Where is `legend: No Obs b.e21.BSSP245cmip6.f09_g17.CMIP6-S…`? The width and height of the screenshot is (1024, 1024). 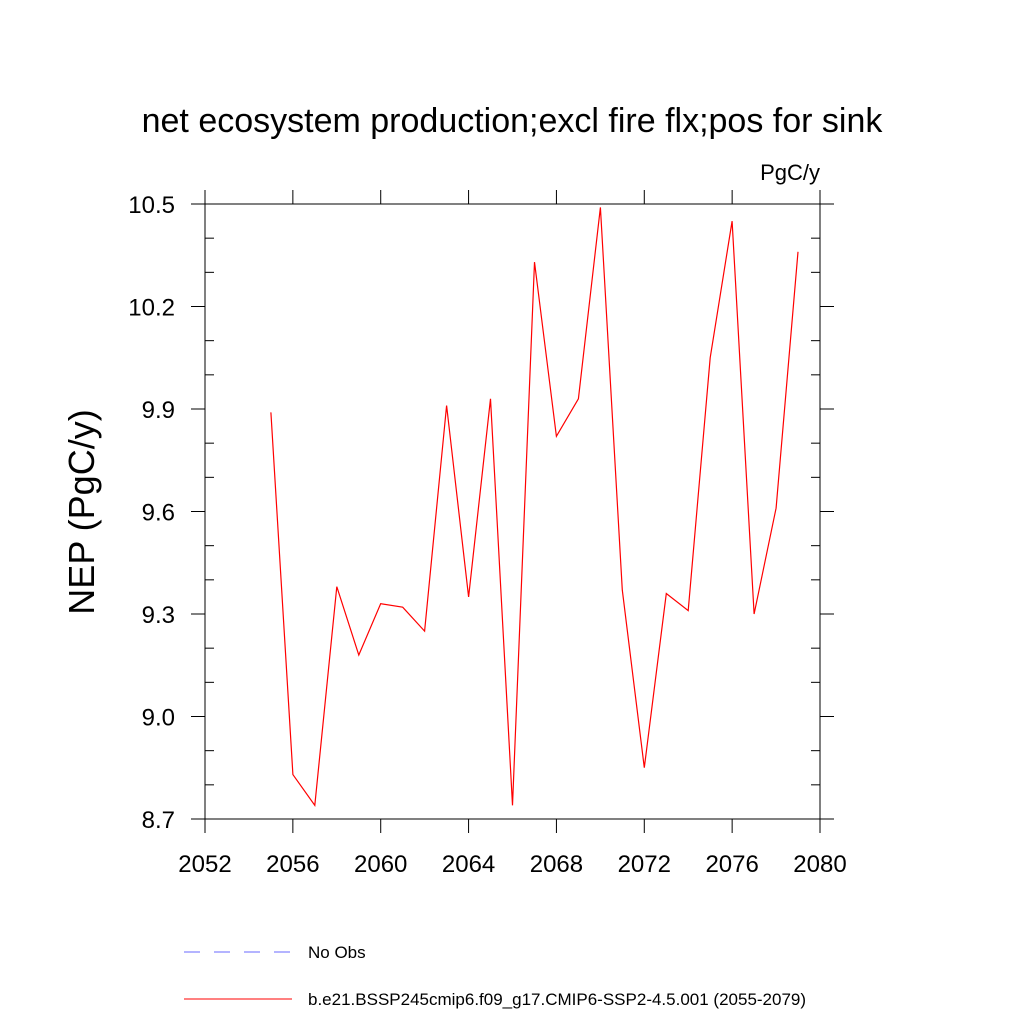 legend: No Obs b.e21.BSSP245cmip6.f09_g17.CMIP6-S… is located at coordinates (495, 976).